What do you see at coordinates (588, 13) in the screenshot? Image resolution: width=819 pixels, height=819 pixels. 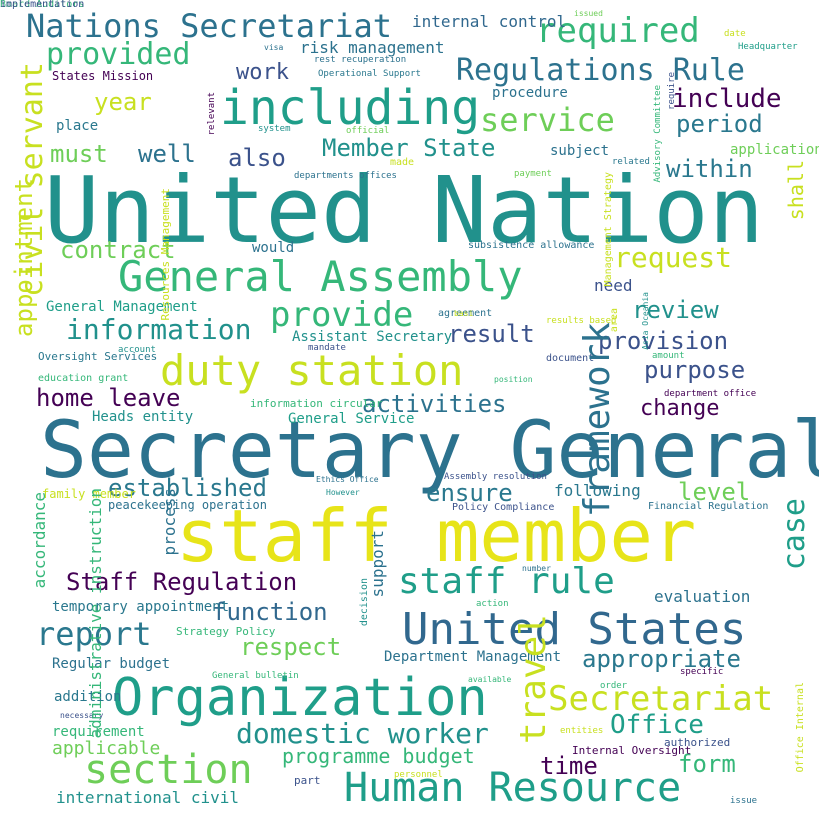 I see `cloud-word-issued: issued` at bounding box center [588, 13].